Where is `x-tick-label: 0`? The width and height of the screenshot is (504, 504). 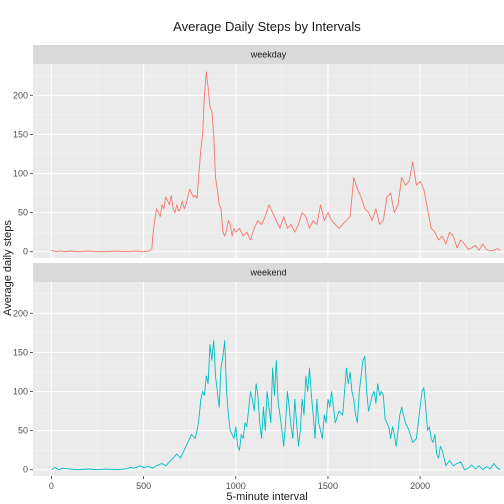
x-tick-label: 0 is located at coordinates (51, 486).